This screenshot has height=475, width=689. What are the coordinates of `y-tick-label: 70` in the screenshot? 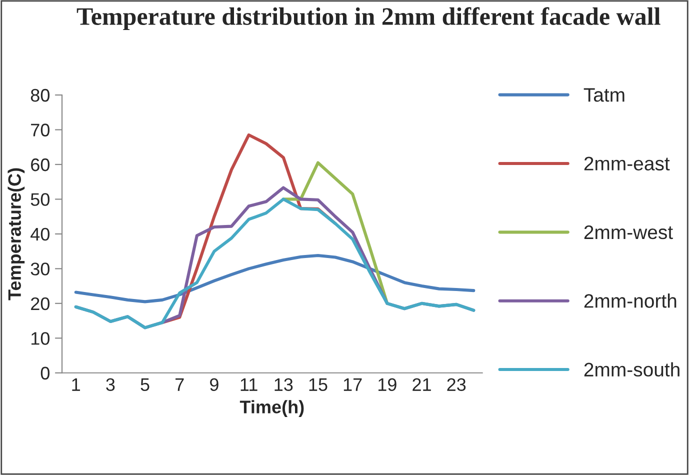 It's located at (40, 130).